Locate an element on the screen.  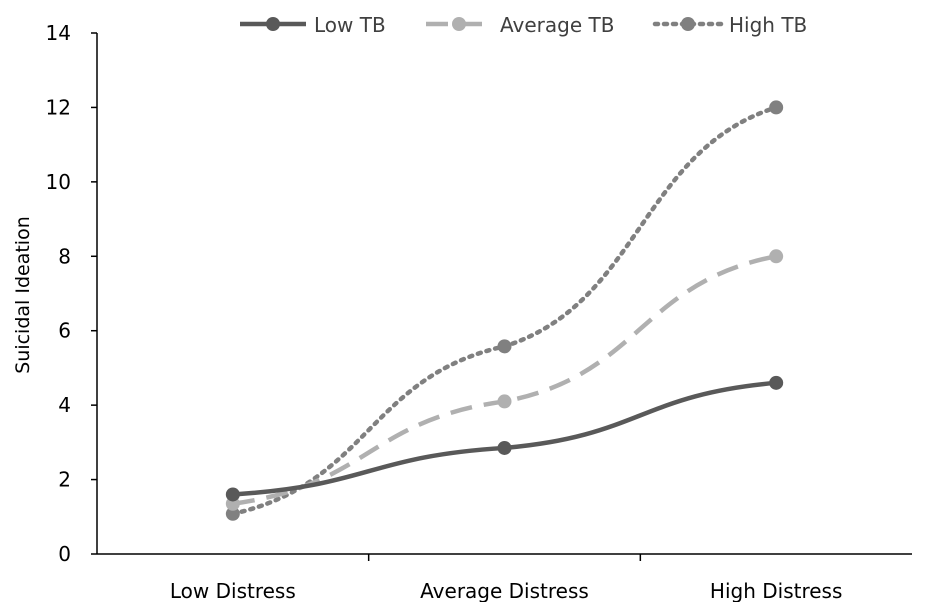
y-tick-label: 14 is located at coordinates (58, 33).